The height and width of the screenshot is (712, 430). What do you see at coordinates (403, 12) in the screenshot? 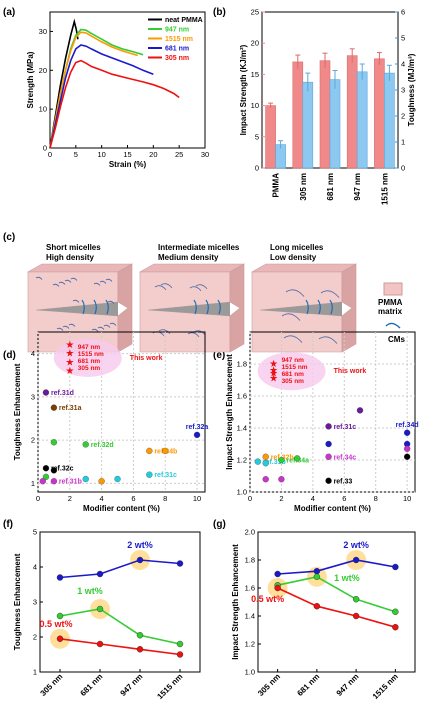
I see `y2-tick-label: 6` at bounding box center [403, 12].